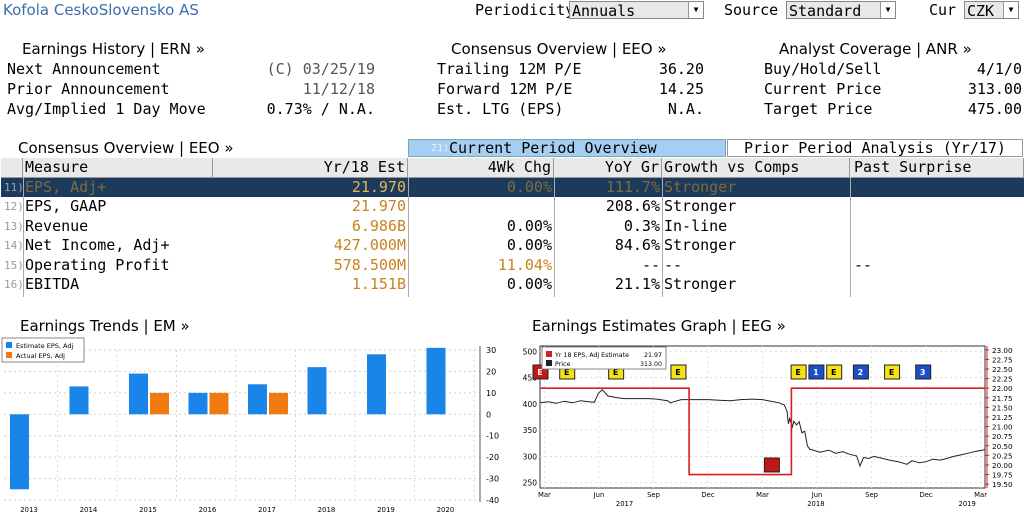 This screenshot has height=515, width=1024. Describe the element at coordinates (492, 436) in the screenshot. I see `y-tick-label: -10` at that location.